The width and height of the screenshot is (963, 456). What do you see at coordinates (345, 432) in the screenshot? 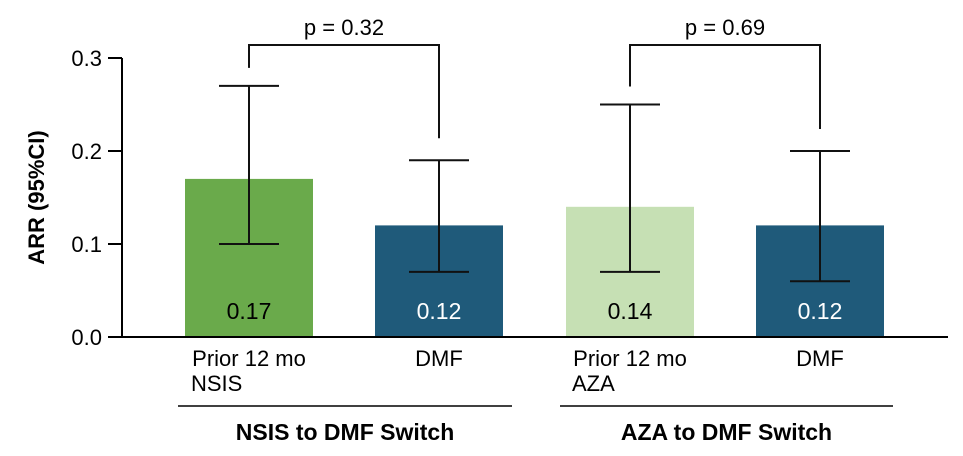
I see `group-label: NSIS to DMF Switch` at bounding box center [345, 432].